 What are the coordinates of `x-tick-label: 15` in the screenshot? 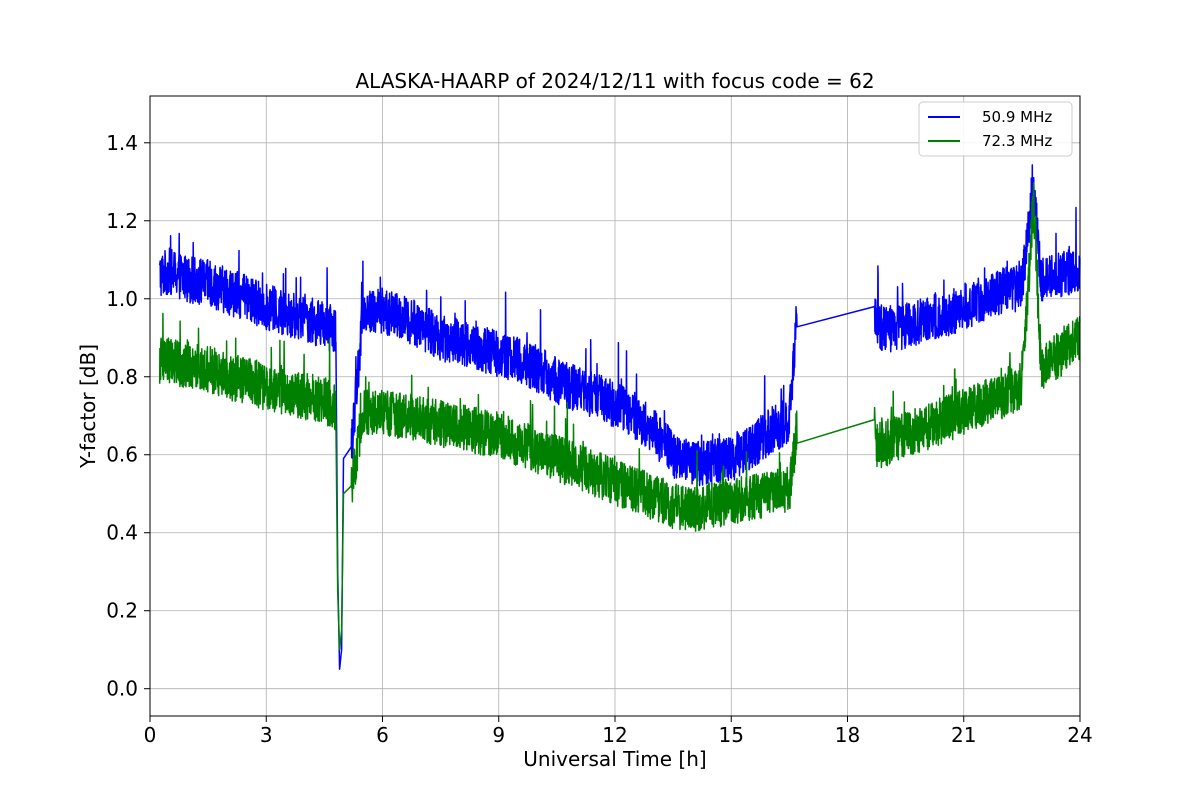 It's located at (731, 735).